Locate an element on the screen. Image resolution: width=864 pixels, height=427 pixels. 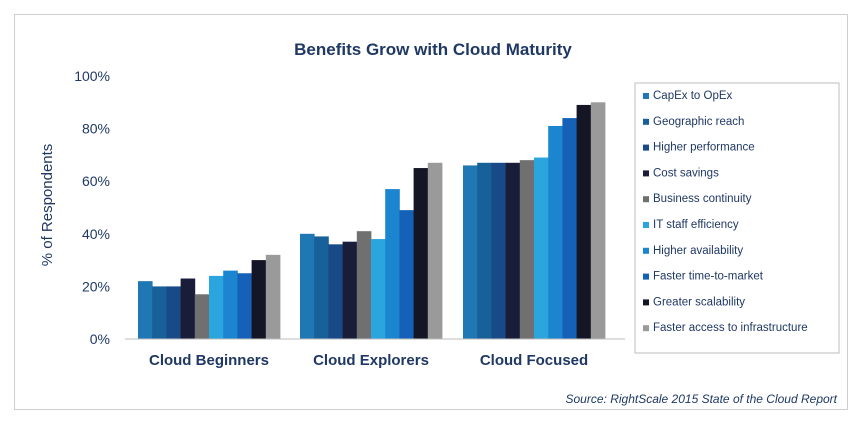
y-tick-label: 20% is located at coordinates (96, 286).